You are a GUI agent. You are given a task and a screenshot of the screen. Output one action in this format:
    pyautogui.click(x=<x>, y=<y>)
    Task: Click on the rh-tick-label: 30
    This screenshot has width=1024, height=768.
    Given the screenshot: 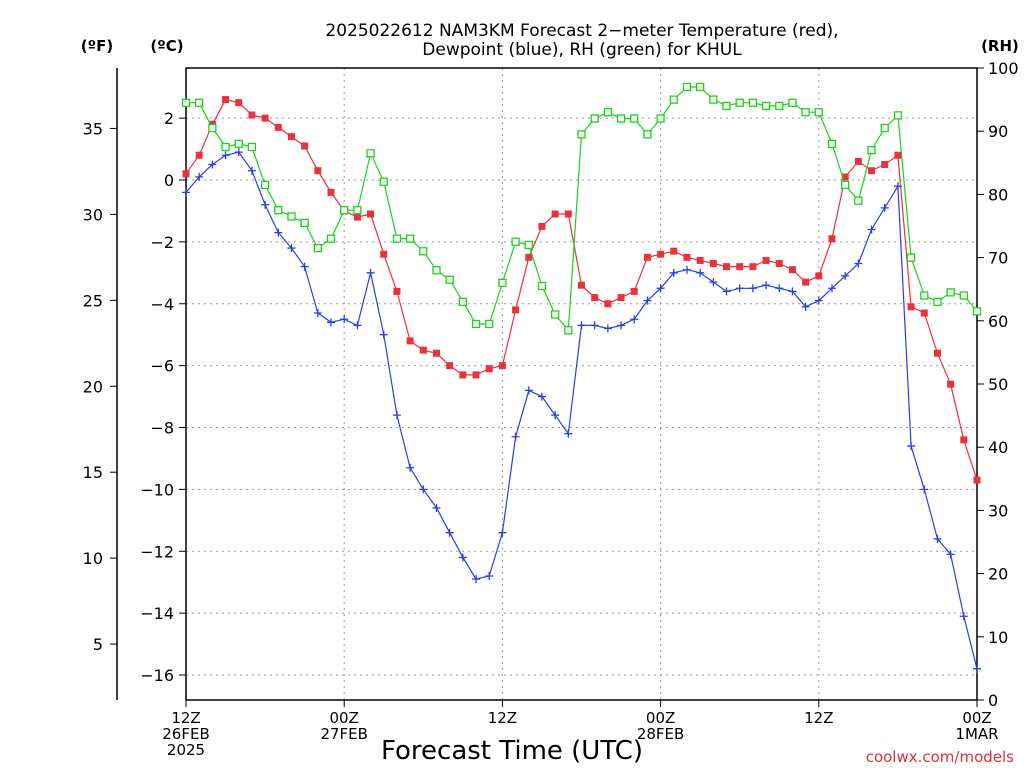 What is the action you would take?
    pyautogui.click(x=998, y=510)
    